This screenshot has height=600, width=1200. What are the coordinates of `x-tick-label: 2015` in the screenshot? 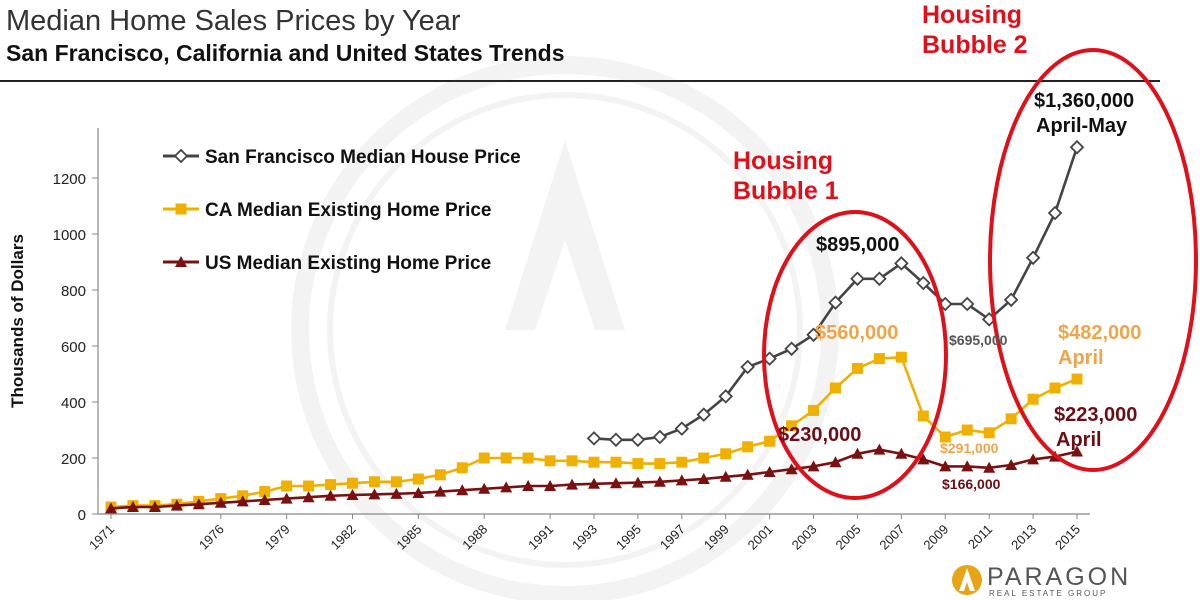 It's located at (1067, 537).